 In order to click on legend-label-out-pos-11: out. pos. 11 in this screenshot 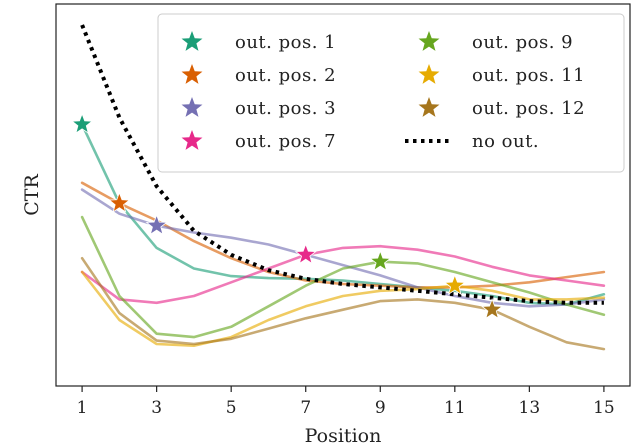, I will do `click(528, 75)`.